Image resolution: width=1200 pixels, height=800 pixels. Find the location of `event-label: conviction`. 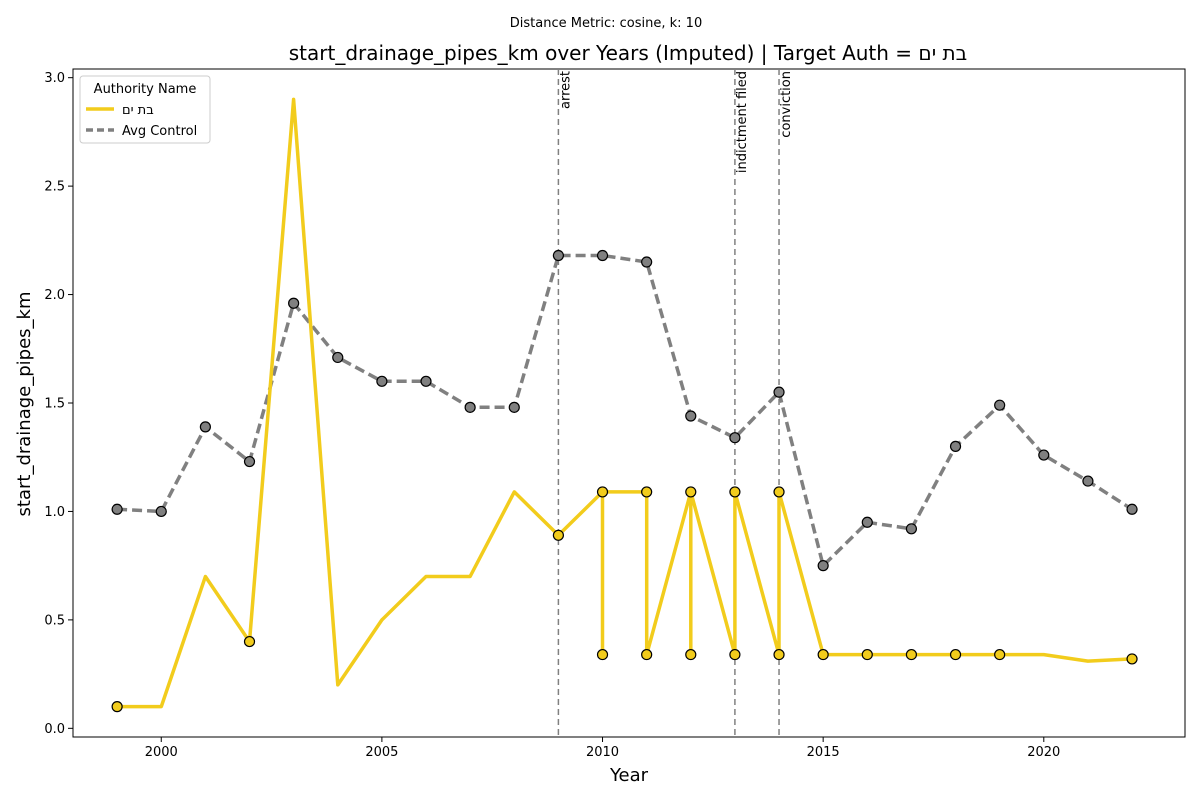

event-label: conviction is located at coordinates (786, 104).